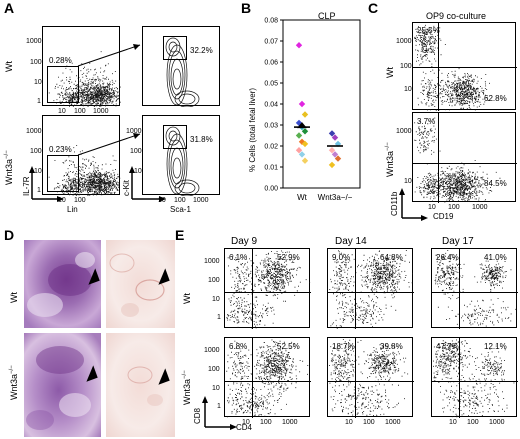  What do you see at coordinates (180, 209) in the screenshot?
I see `axis-a-sca1: Sca-1` at bounding box center [180, 209].